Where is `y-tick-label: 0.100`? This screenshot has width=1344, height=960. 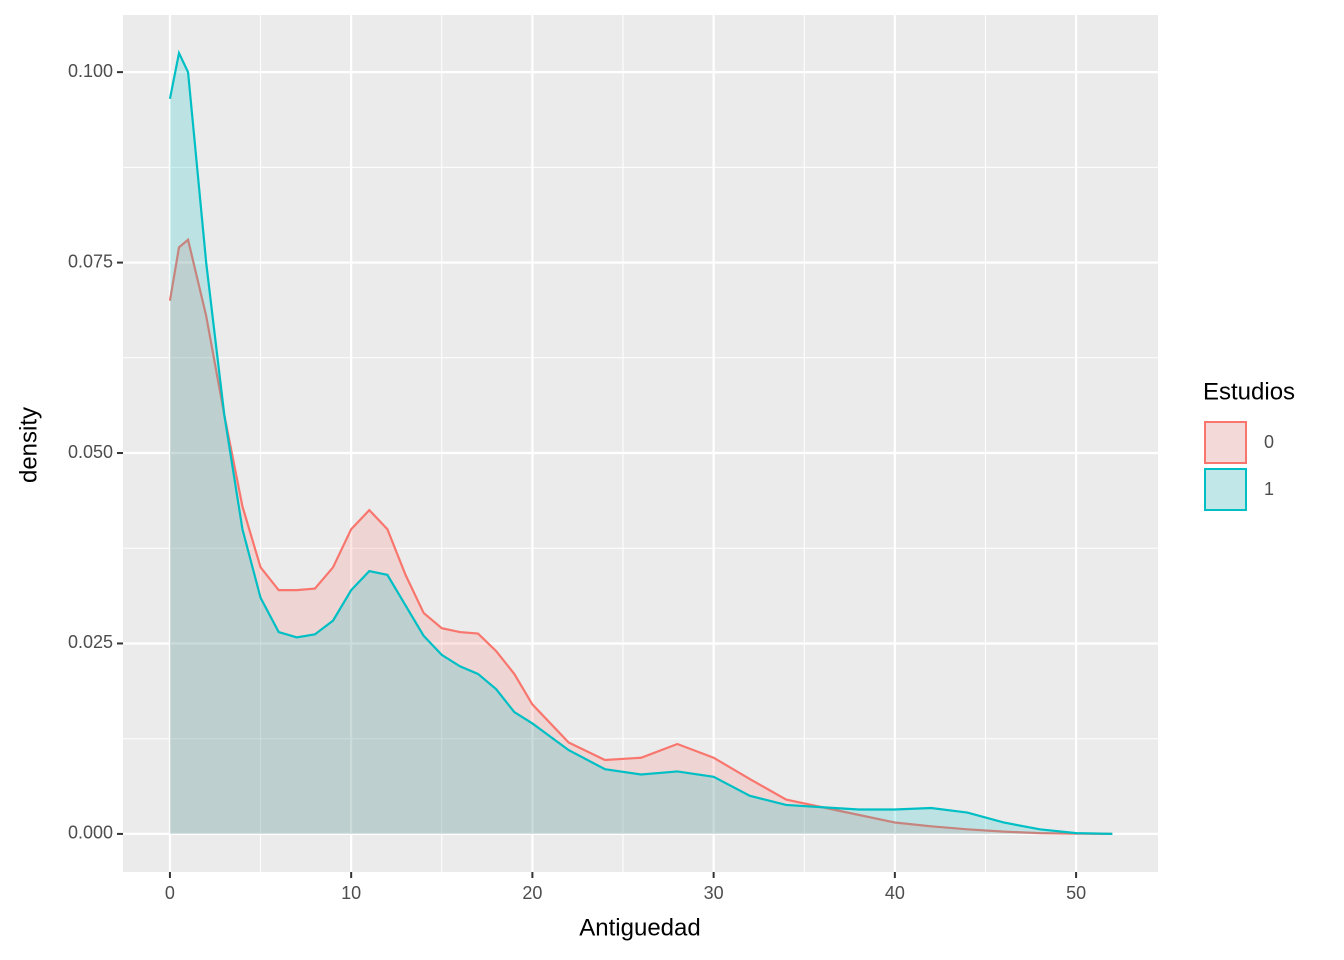
y-tick-label: 0.100 is located at coordinates (90, 71).